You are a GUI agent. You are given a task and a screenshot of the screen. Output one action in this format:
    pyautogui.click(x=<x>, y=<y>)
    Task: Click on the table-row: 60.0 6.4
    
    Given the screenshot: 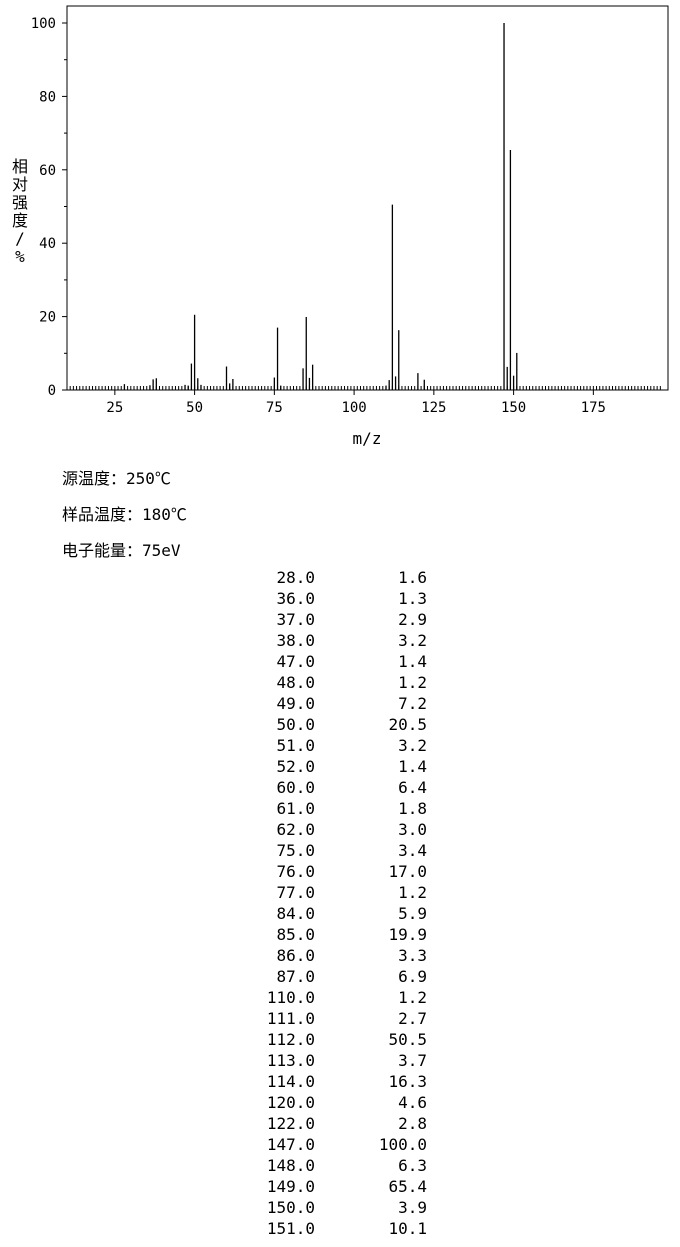 What is the action you would take?
    pyautogui.click(x=340, y=787)
    